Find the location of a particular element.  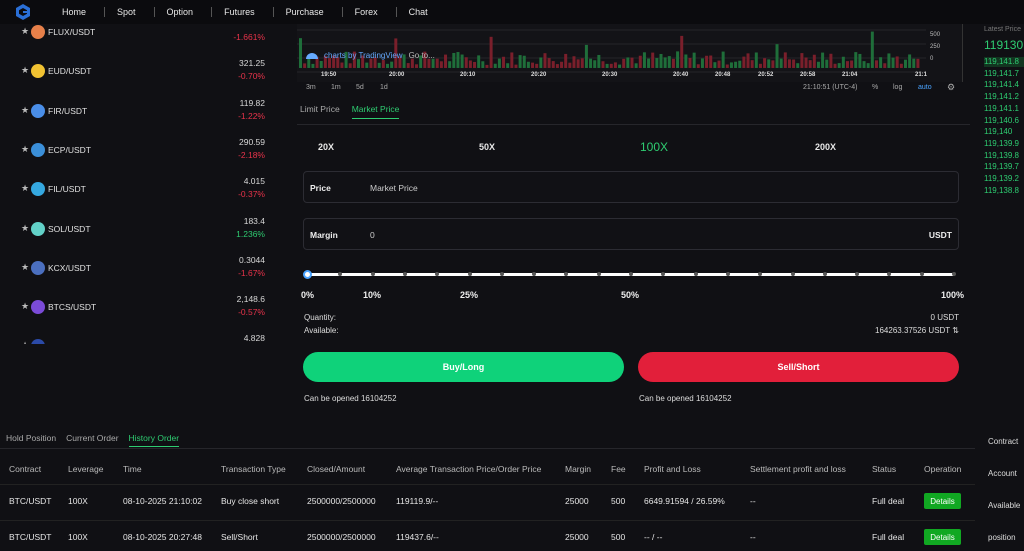

leverage-200x: 200X is located at coordinates (826, 147).